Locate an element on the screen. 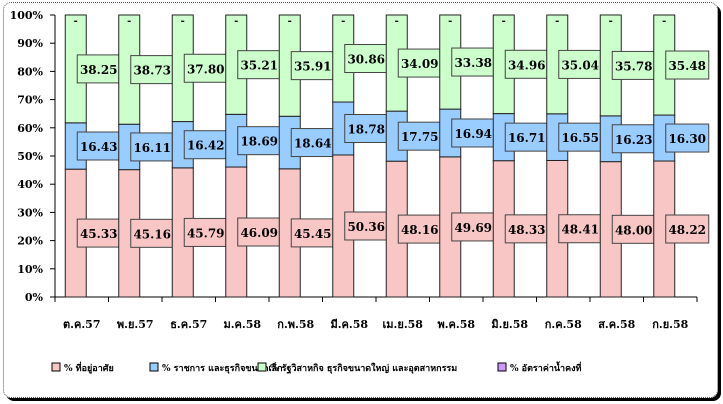 Image resolution: width=723 pixels, height=404 pixels. data-label: 50.36 is located at coordinates (366, 227).